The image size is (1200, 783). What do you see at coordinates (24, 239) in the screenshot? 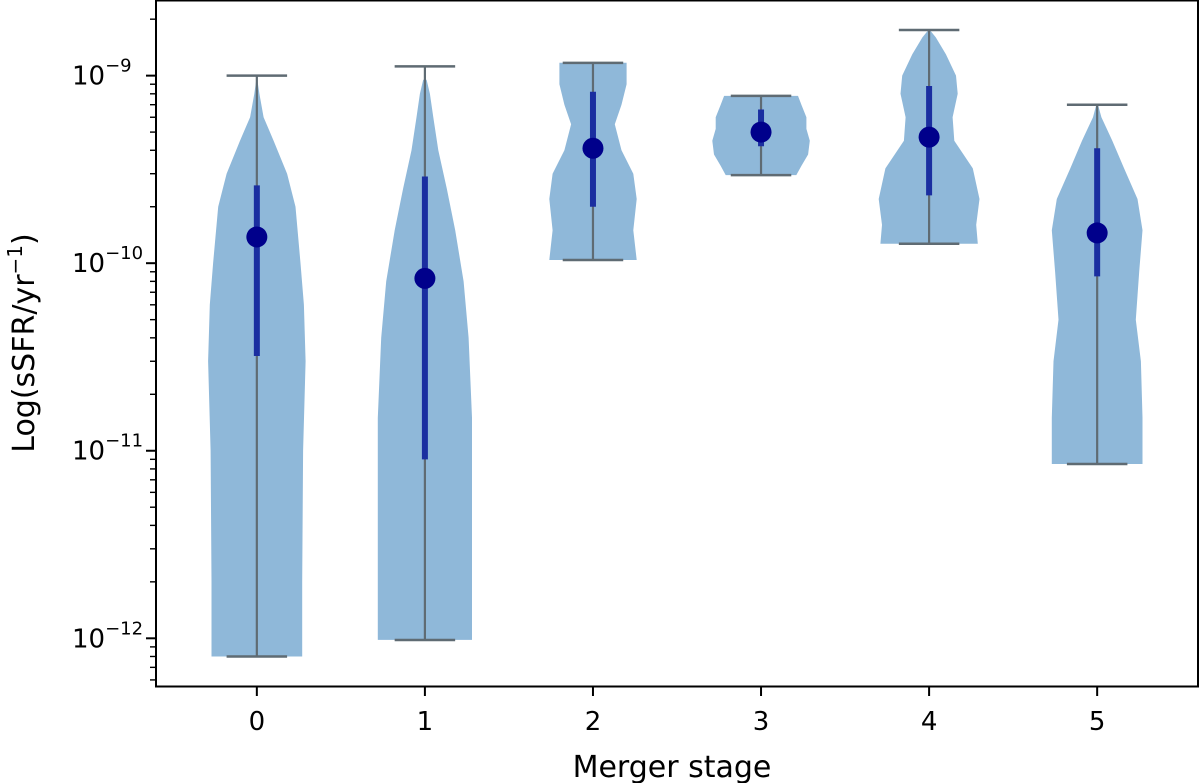
I see `y-axis-label-close: )` at bounding box center [24, 239].